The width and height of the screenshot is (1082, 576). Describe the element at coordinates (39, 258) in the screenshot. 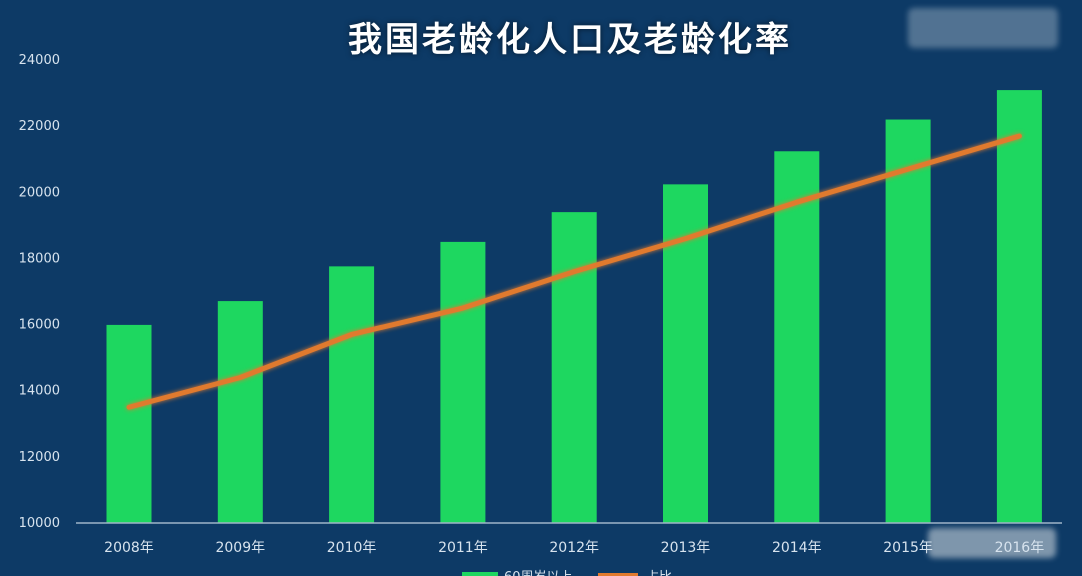

I see `y-tick-label: 18000` at that location.